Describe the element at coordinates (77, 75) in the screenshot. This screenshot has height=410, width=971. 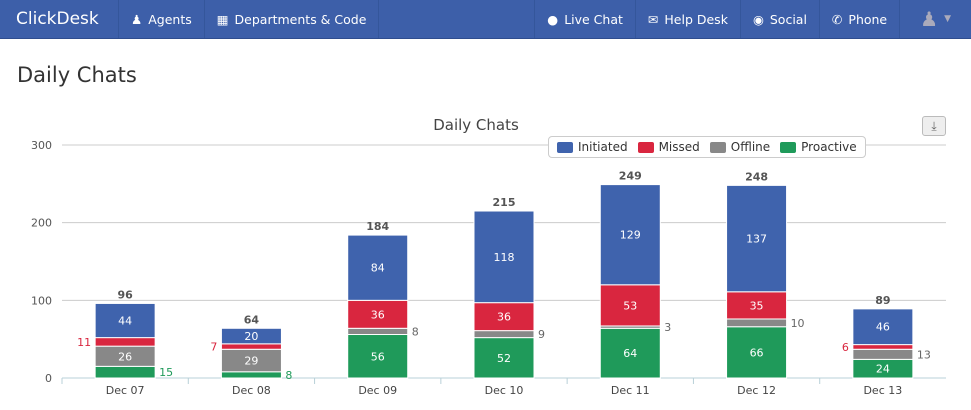
I see `page-title: Daily Chats` at that location.